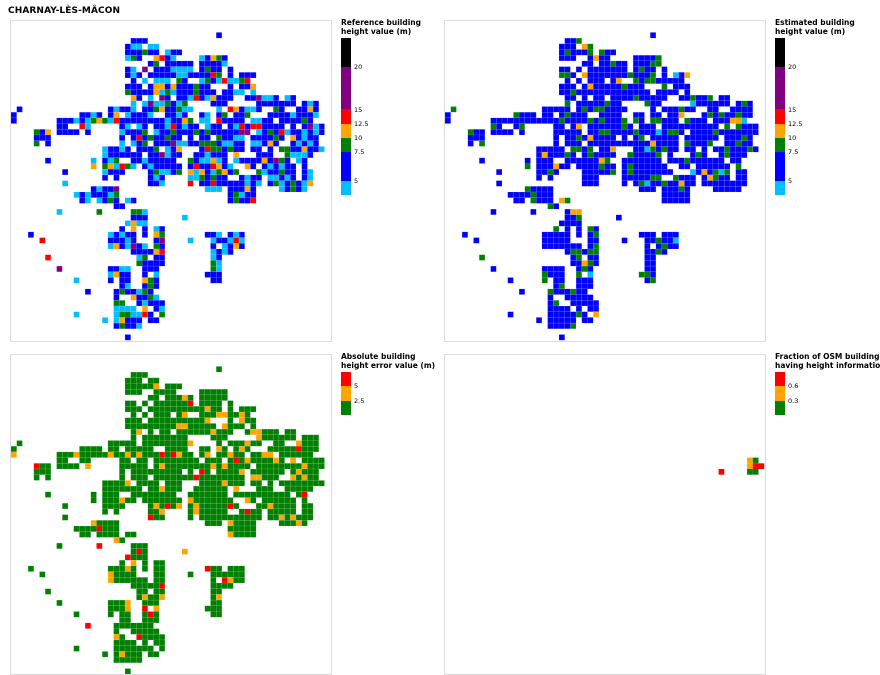  I want to click on colorbar, so click(346, 117).